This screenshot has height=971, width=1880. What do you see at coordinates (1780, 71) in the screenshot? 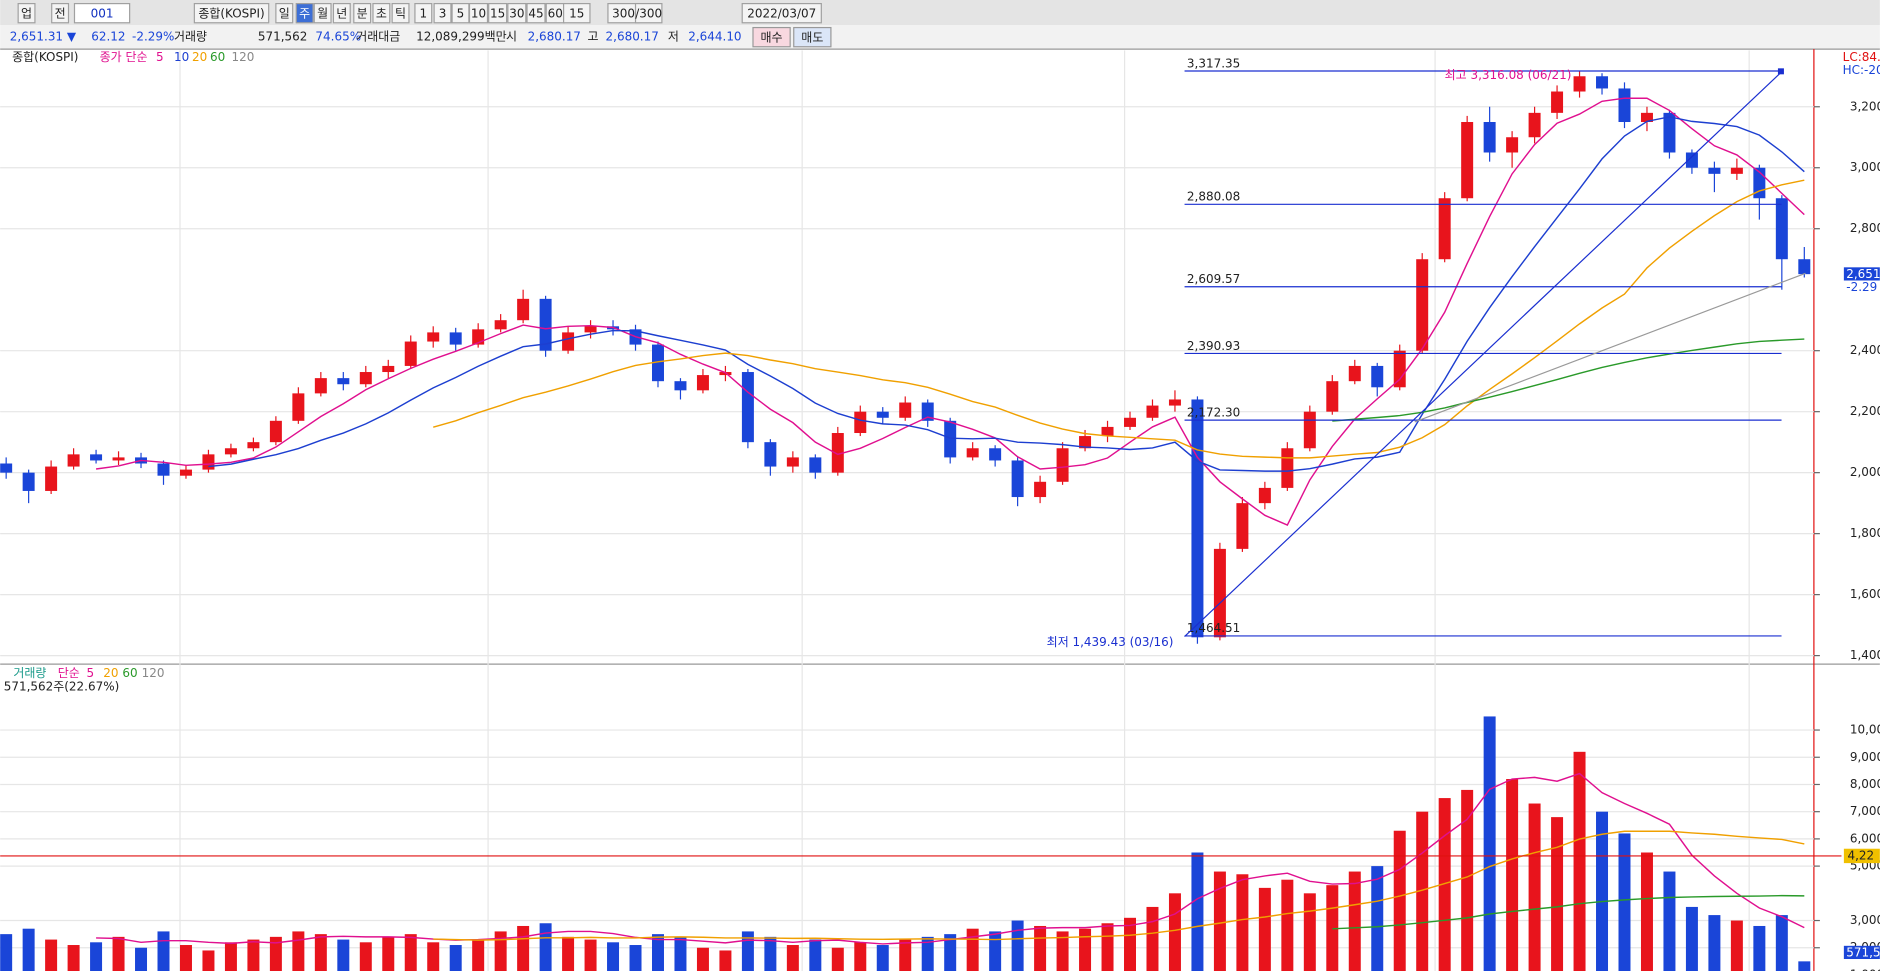
I see `anchor` at bounding box center [1780, 71].